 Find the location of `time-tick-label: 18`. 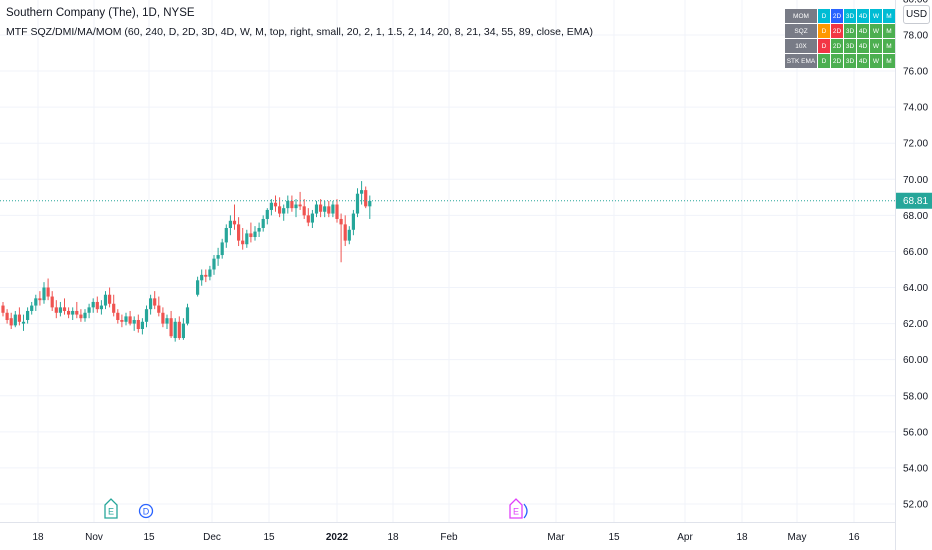

time-tick-label: 18 is located at coordinates (38, 537).